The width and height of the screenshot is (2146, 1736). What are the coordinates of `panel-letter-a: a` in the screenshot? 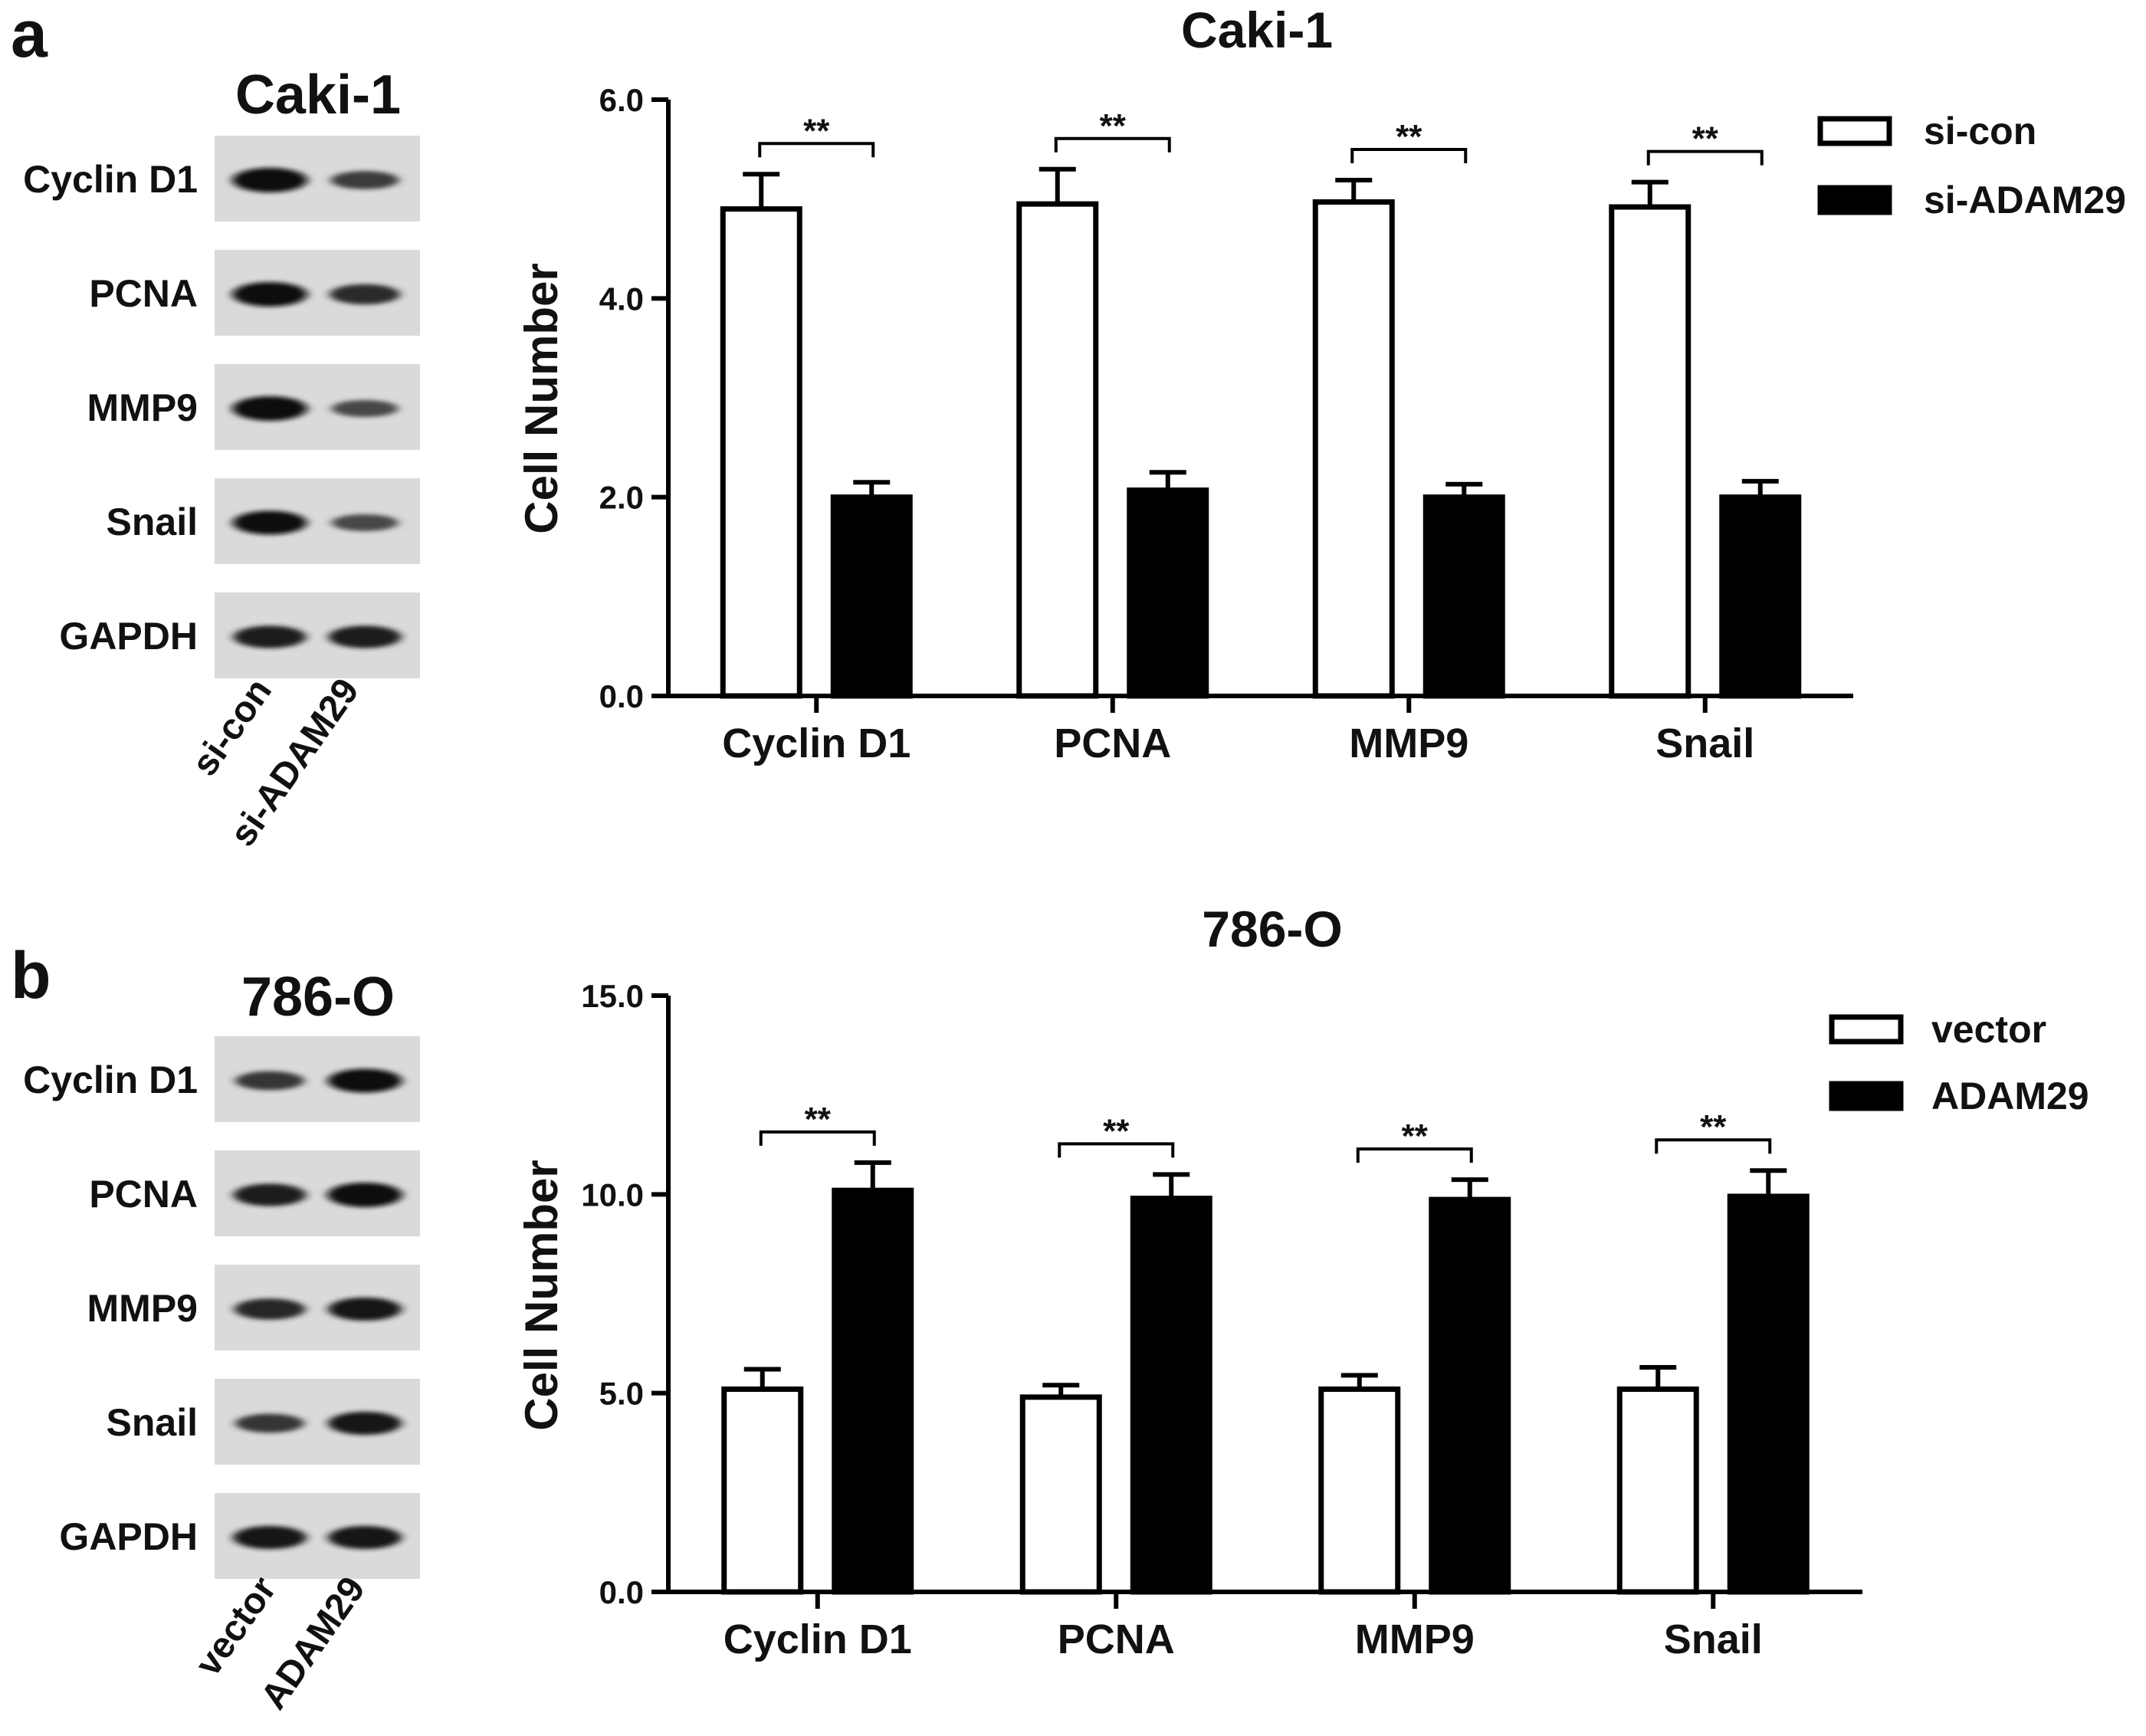 It's located at (29, 35).